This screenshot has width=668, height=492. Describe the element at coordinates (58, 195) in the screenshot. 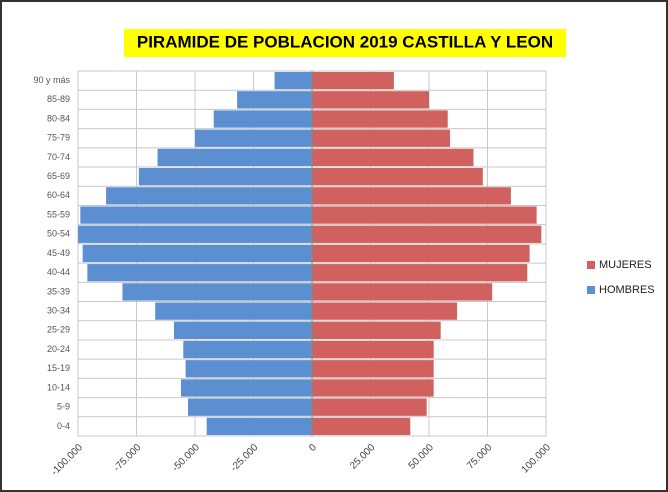

I see `y-tick-label: 60-64` at that location.